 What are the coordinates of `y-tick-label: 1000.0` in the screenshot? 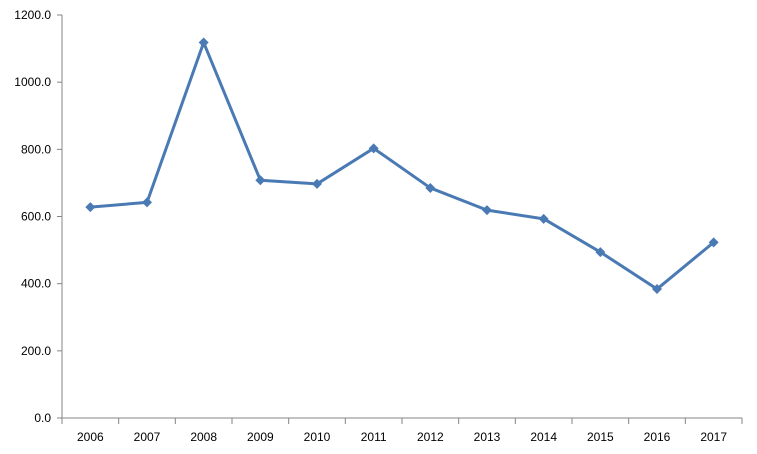 It's located at (32, 82).